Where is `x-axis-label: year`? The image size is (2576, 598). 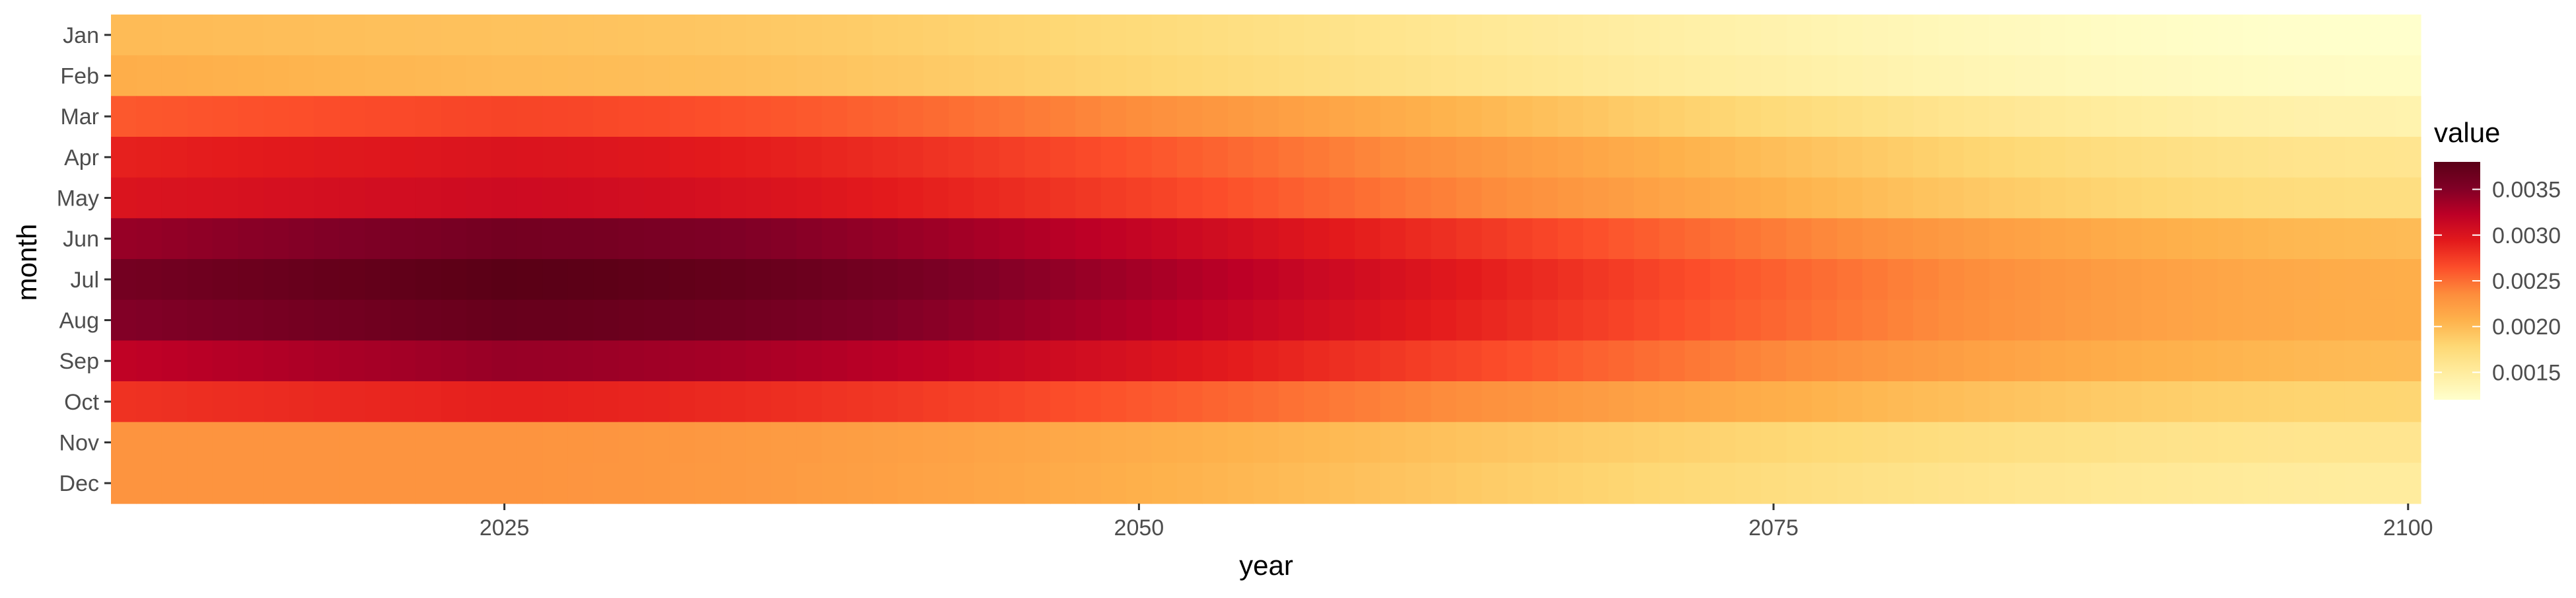 x-axis-label: year is located at coordinates (1266, 565).